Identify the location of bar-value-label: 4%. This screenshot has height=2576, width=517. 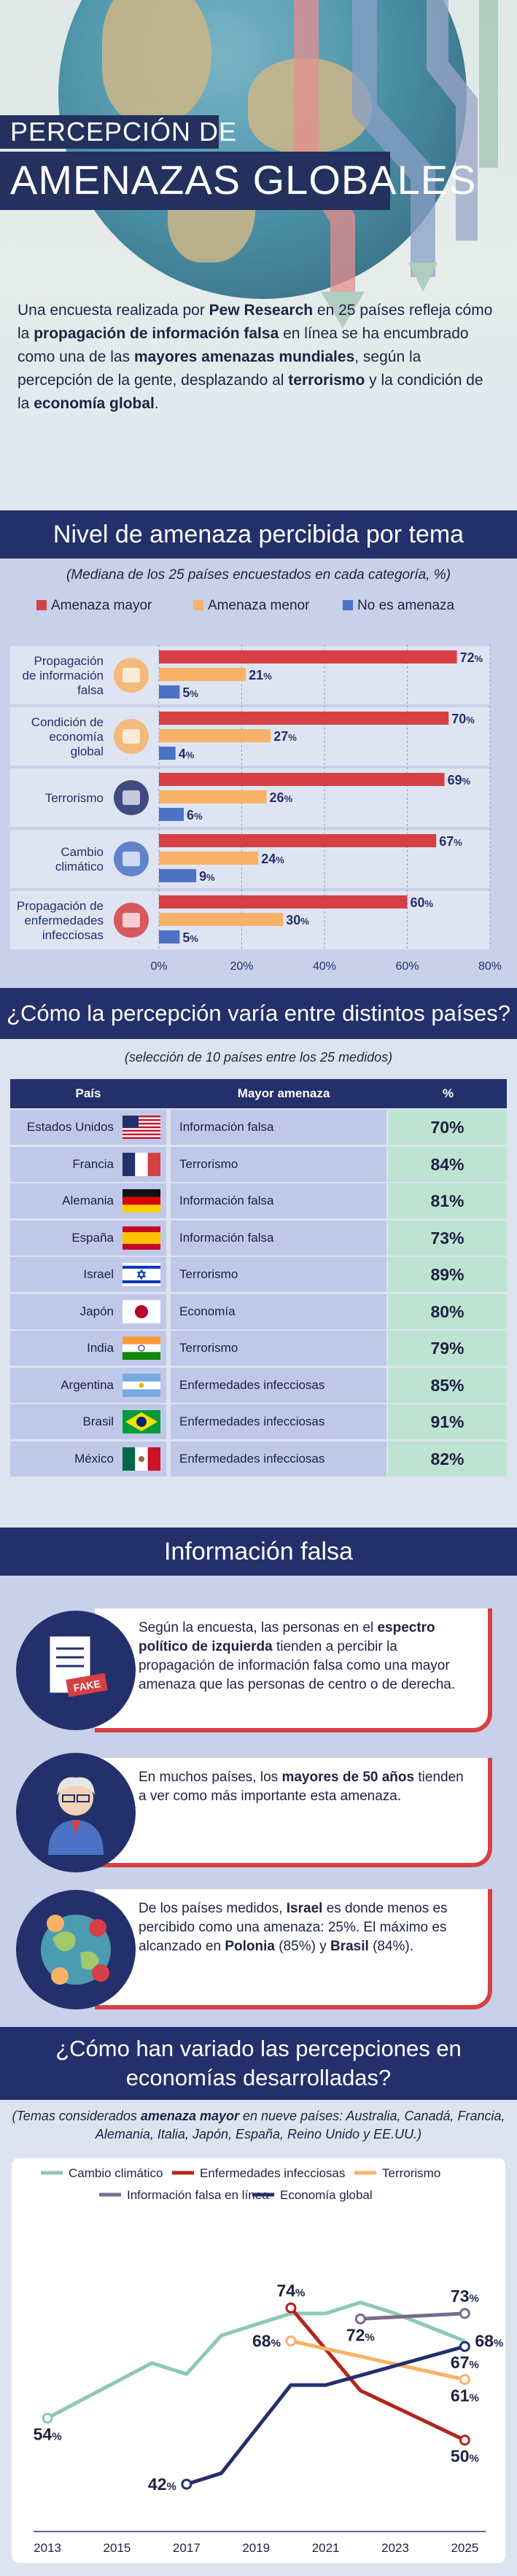
(187, 754).